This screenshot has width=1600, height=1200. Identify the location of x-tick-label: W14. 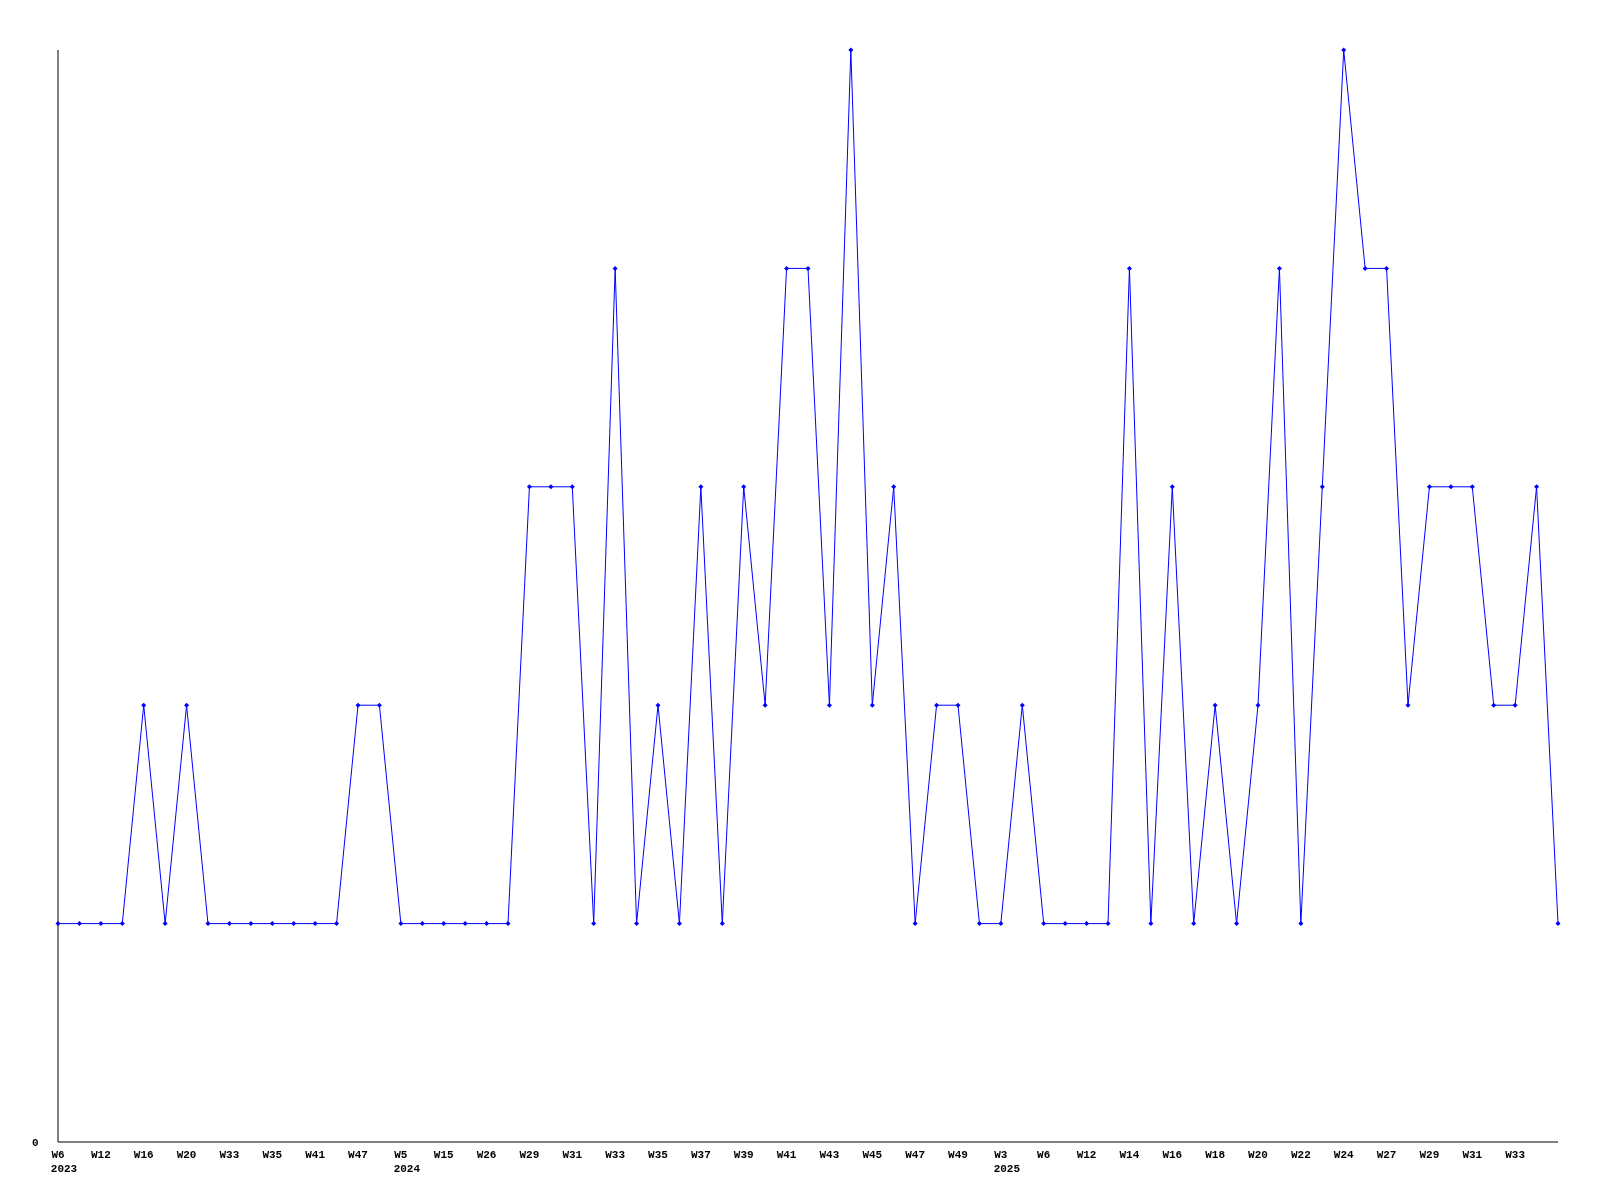
(1129, 1155).